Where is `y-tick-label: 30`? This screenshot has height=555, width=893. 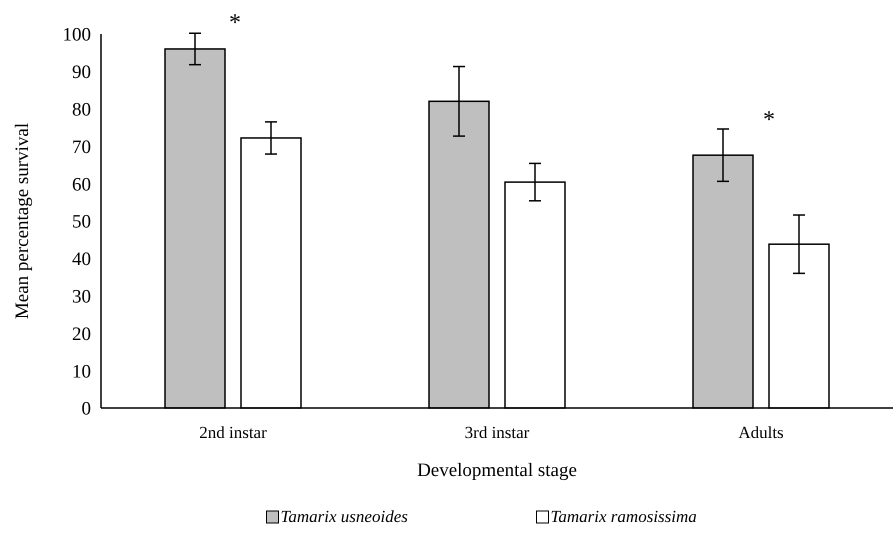
y-tick-label: 30 is located at coordinates (81, 297).